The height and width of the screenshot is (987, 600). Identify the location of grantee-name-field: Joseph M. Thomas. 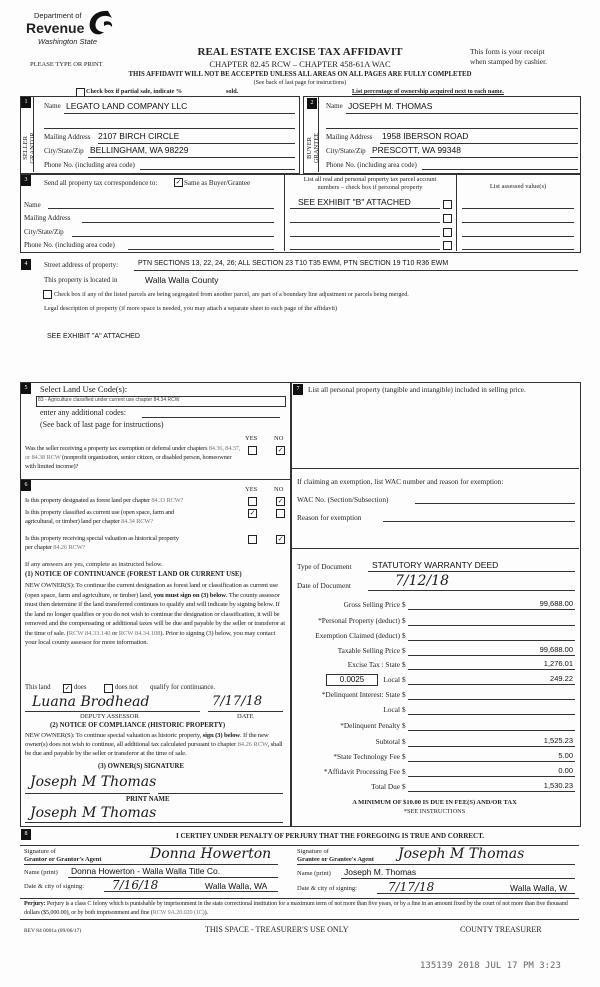
(380, 872).